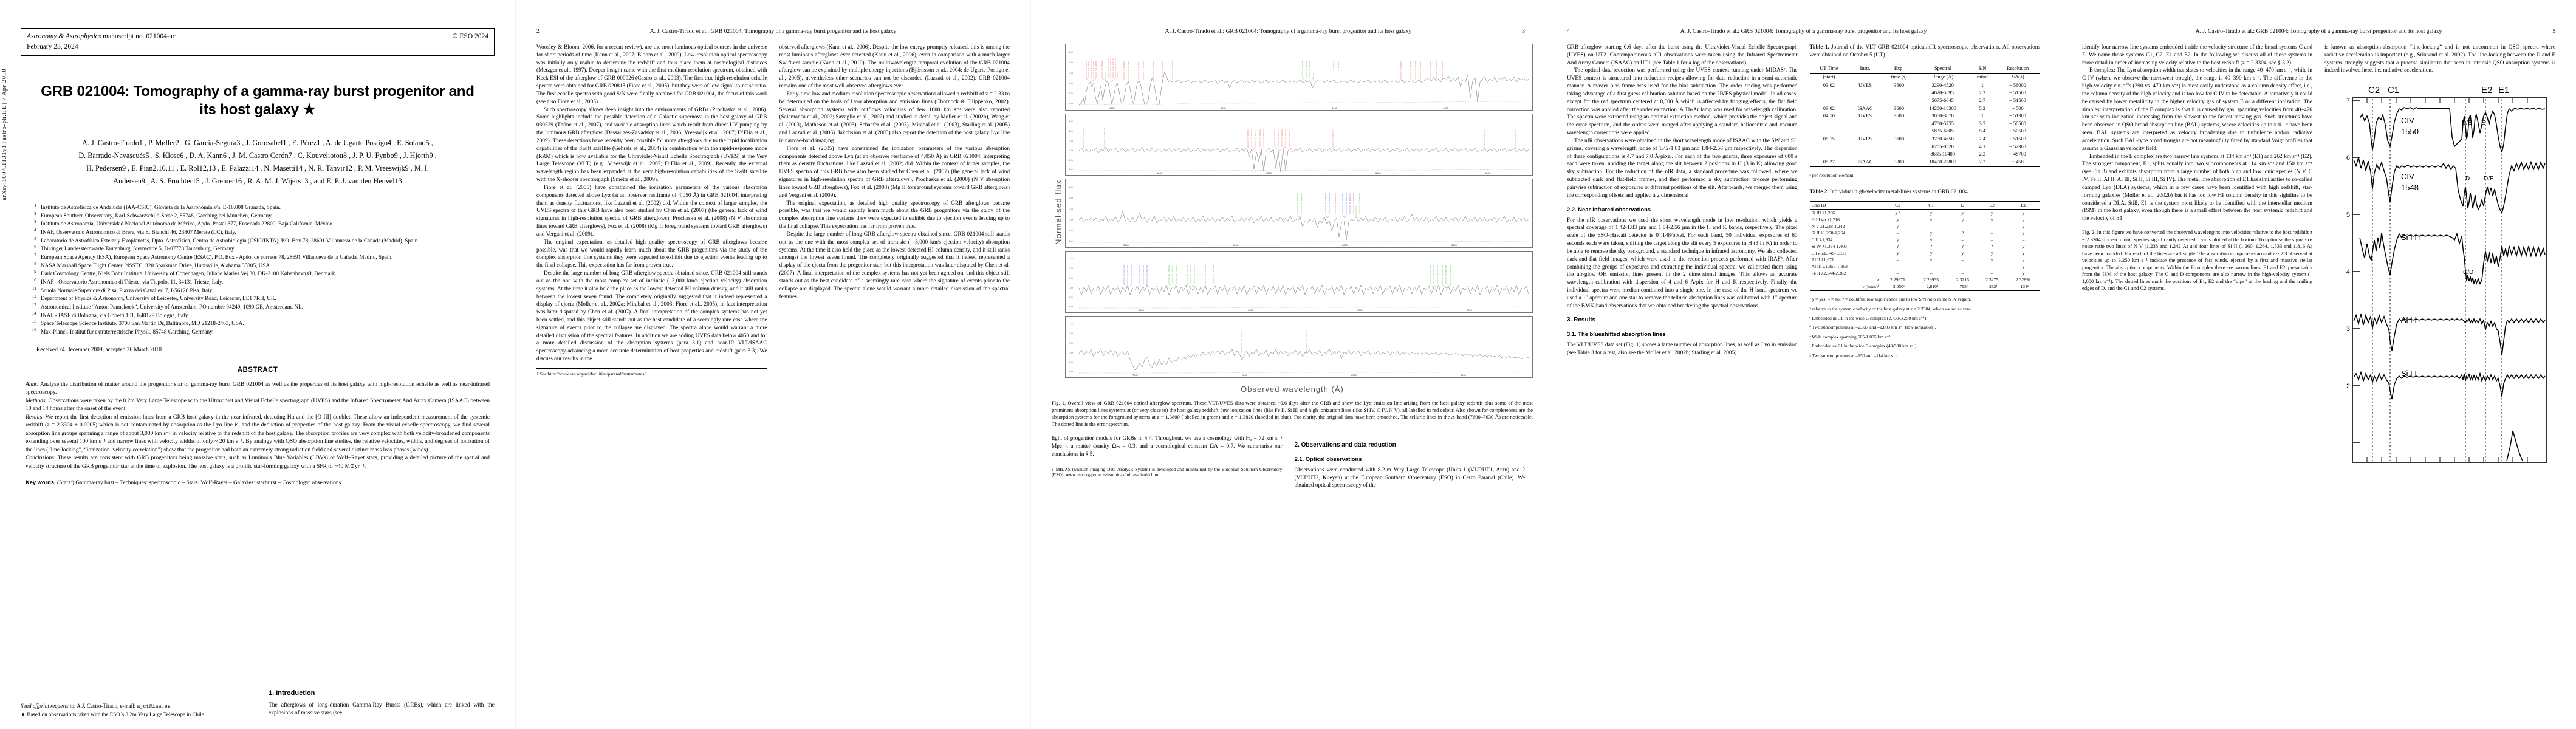 The width and height of the screenshot is (2576, 729). Describe the element at coordinates (1926, 287) in the screenshot. I see `table-row: v (km/s)ᵇ –3,050ᶜ –2,810ᵈ –795ᵉ –262ᶠ –134ᵍ` at that location.